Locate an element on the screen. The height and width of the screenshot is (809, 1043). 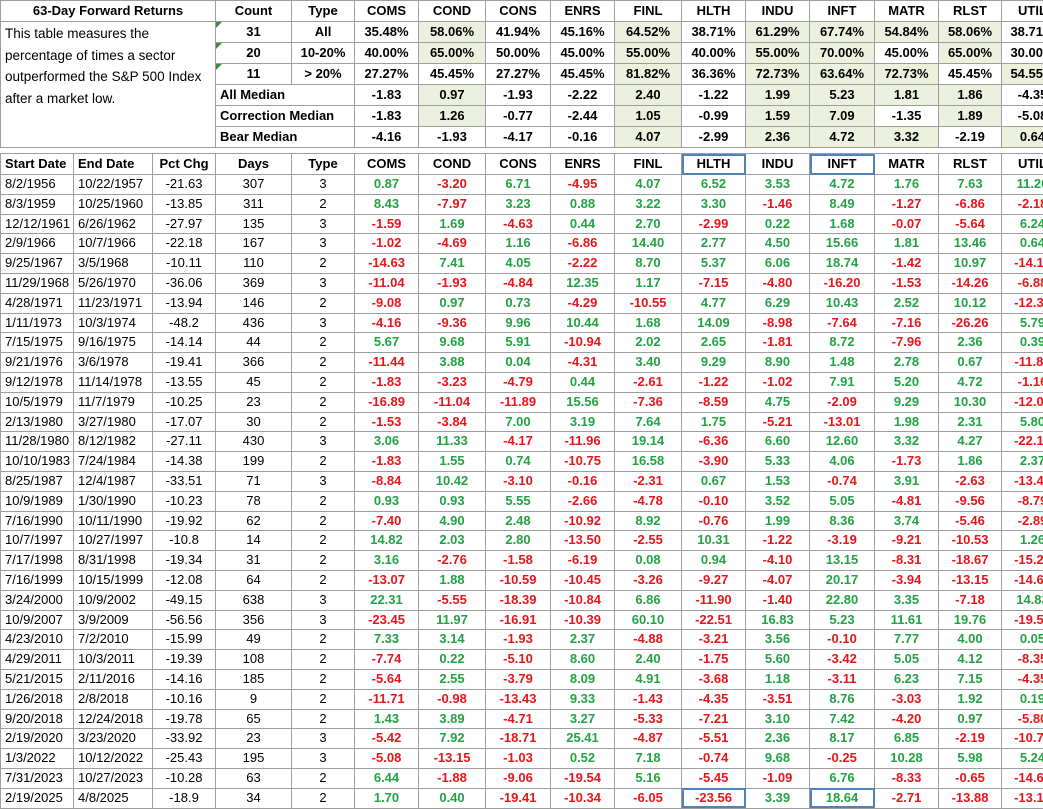
end-date-cell: 12/4/1987 is located at coordinates (113, 481).